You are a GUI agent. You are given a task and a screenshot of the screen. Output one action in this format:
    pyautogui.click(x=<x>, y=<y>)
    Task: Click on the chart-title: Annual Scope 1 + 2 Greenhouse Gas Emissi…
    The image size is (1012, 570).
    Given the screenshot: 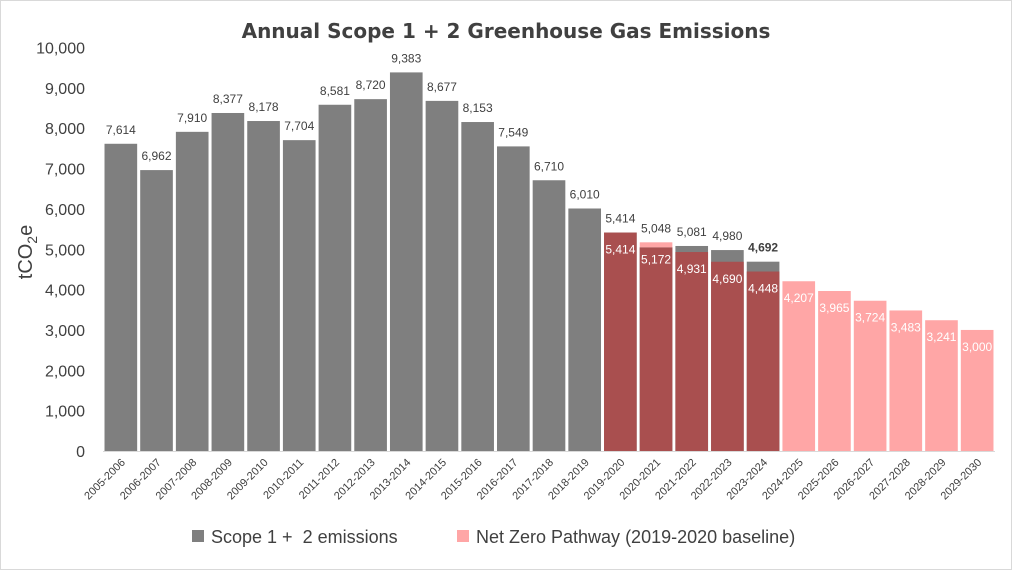 What is the action you would take?
    pyautogui.click(x=506, y=31)
    